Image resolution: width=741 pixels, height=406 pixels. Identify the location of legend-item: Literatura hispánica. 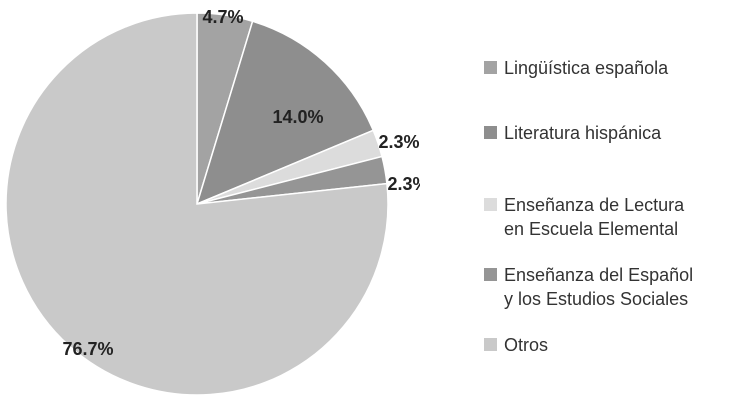
(592, 133).